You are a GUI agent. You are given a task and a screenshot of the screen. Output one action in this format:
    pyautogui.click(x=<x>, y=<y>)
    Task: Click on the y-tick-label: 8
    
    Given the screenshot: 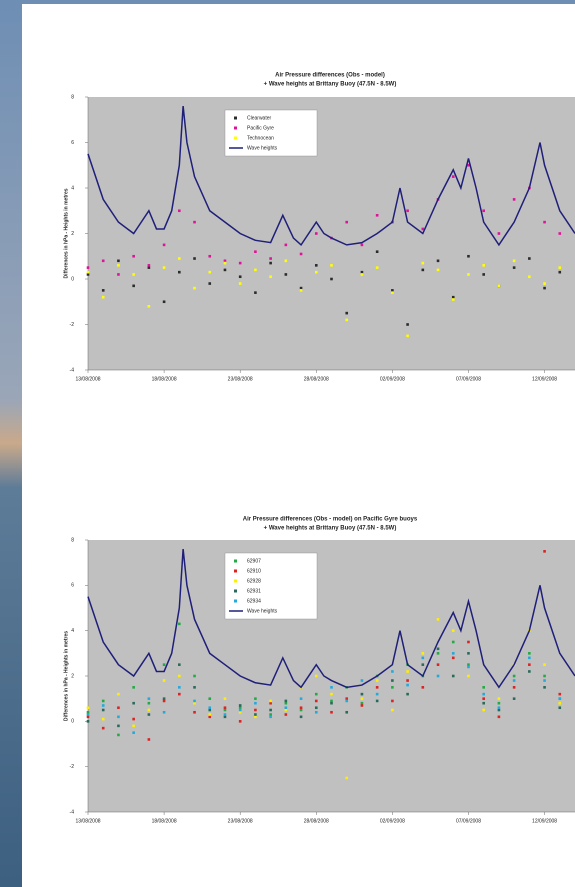 What is the action you would take?
    pyautogui.click(x=72, y=540)
    